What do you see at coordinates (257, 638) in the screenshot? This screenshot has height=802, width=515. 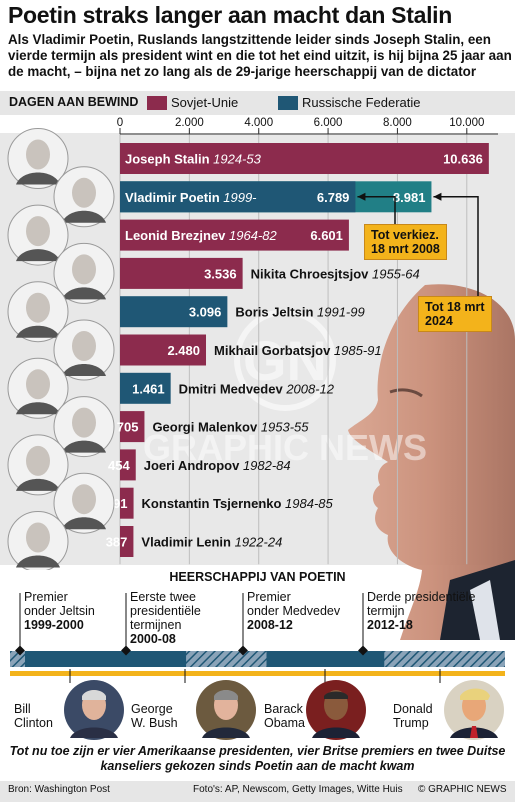 I see `timeline-bars` at bounding box center [257, 638].